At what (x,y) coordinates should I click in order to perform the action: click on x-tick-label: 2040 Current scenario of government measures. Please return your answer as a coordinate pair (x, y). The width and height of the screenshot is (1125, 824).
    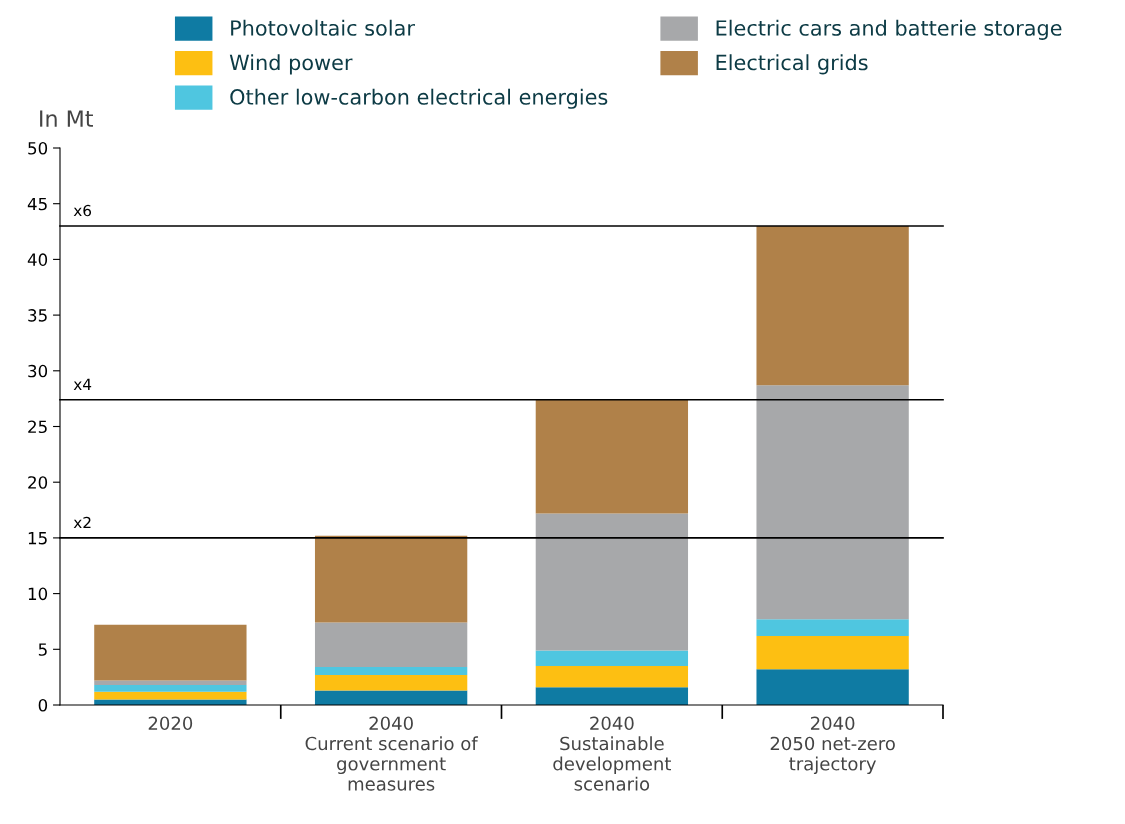
    Looking at the image, I should click on (392, 753).